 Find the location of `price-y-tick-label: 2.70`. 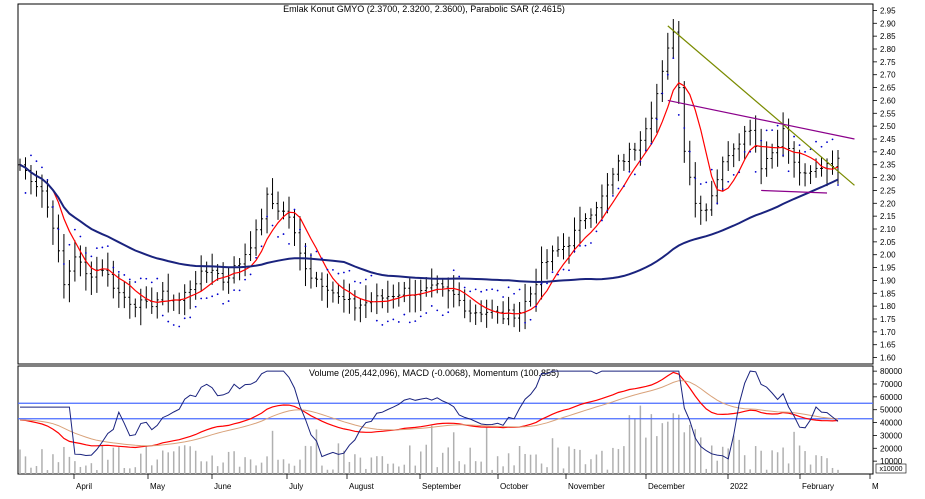

price-y-tick-label: 2.70 is located at coordinates (888, 75).